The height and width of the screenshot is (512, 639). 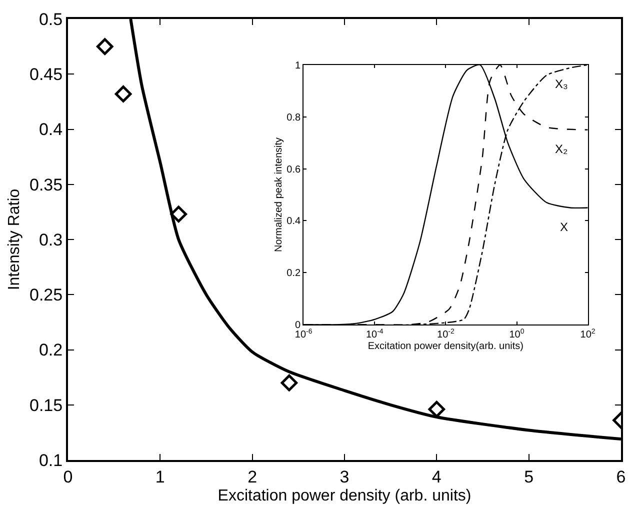 I want to click on legend-label: X, so click(x=564, y=227).